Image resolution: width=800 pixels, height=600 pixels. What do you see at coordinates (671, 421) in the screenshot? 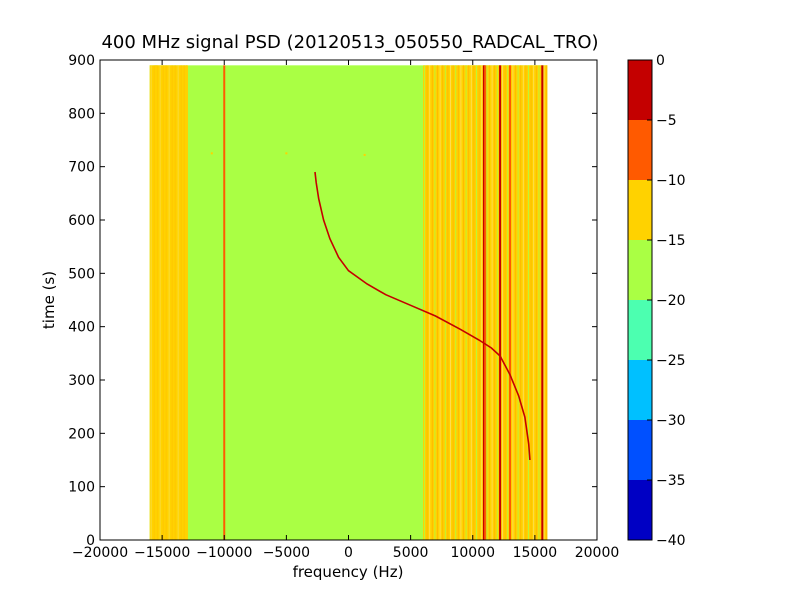
I see `colorbar-tick-label: −30` at bounding box center [671, 421].